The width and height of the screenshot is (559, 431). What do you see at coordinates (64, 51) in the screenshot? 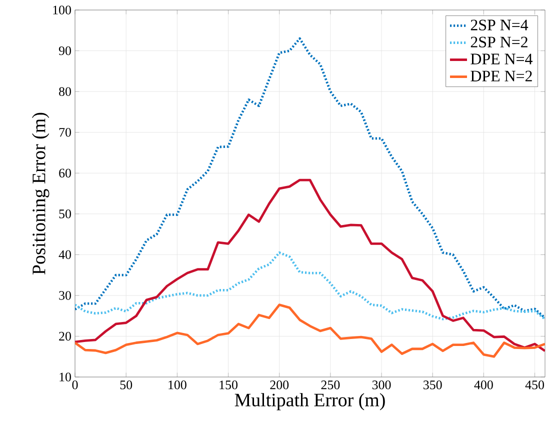
I see `y-tick-label: 90` at bounding box center [64, 51].